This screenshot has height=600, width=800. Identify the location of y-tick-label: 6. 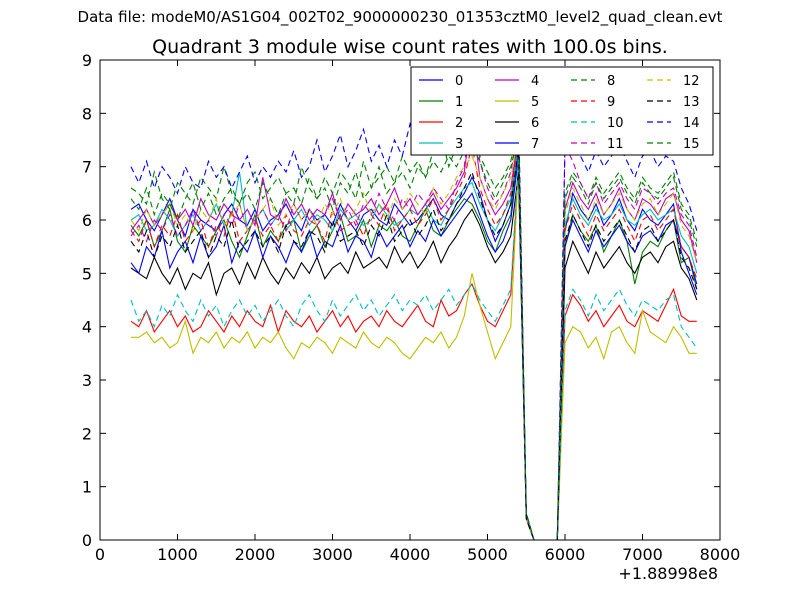
(87, 220).